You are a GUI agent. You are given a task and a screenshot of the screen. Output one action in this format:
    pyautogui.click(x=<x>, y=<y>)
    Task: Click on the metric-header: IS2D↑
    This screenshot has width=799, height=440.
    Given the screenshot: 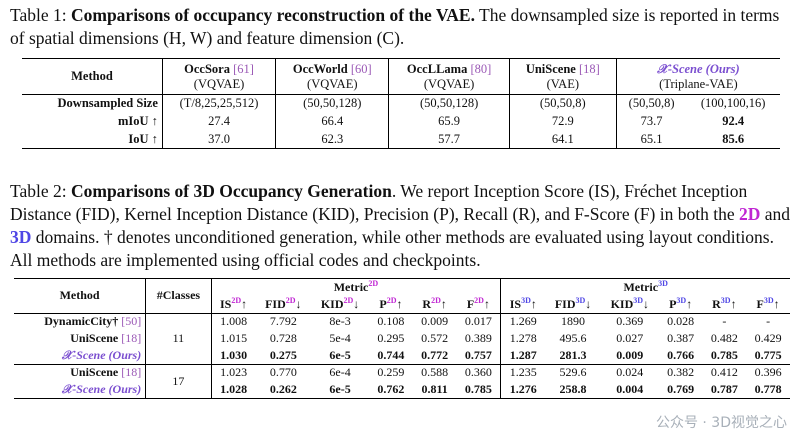 What is the action you would take?
    pyautogui.click(x=234, y=303)
    